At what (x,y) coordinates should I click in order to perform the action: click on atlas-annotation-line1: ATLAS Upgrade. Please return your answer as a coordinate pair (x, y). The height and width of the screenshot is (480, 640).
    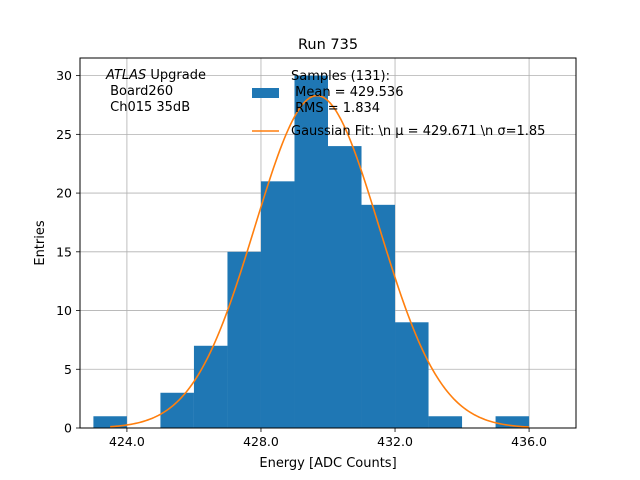
    Looking at the image, I should click on (155, 75).